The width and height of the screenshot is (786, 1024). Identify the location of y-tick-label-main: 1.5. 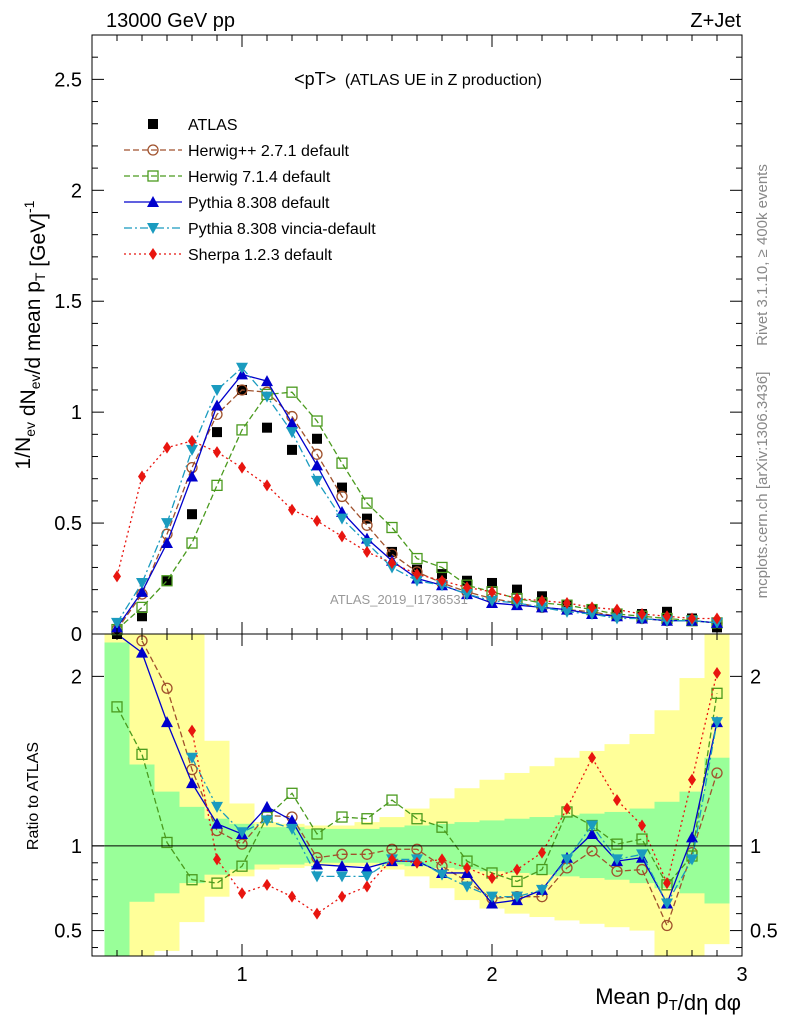
(68, 302).